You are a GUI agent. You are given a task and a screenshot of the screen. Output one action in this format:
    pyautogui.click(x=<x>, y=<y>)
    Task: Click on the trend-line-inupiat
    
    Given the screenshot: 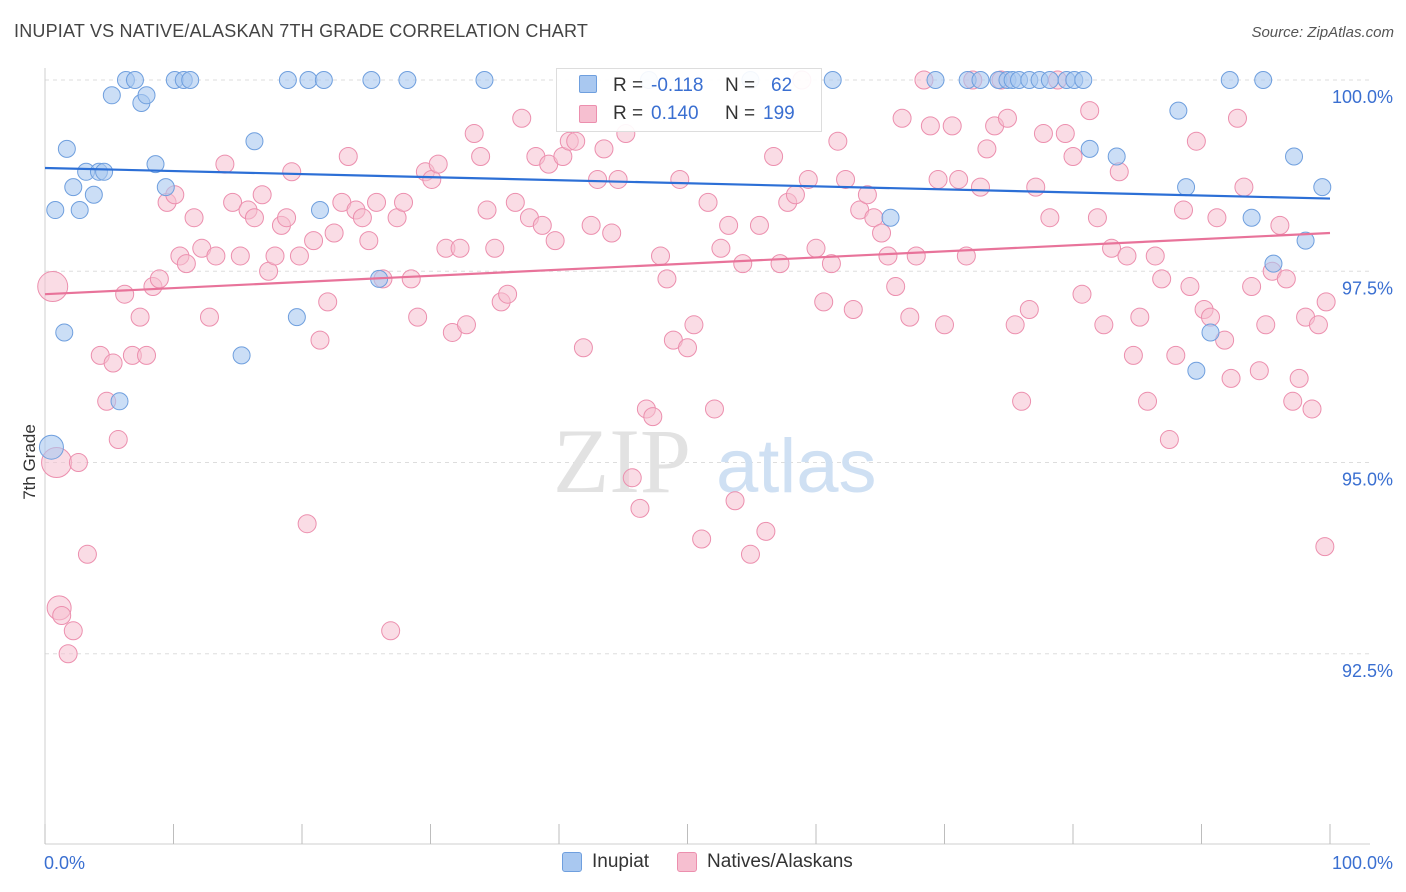 What is the action you would take?
    pyautogui.click(x=687, y=183)
    